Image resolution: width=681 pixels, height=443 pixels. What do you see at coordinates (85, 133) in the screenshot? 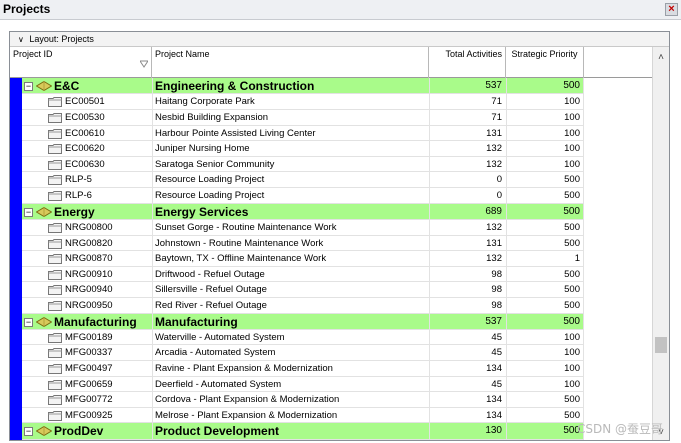
I see `project-id: EC00610` at bounding box center [85, 133].